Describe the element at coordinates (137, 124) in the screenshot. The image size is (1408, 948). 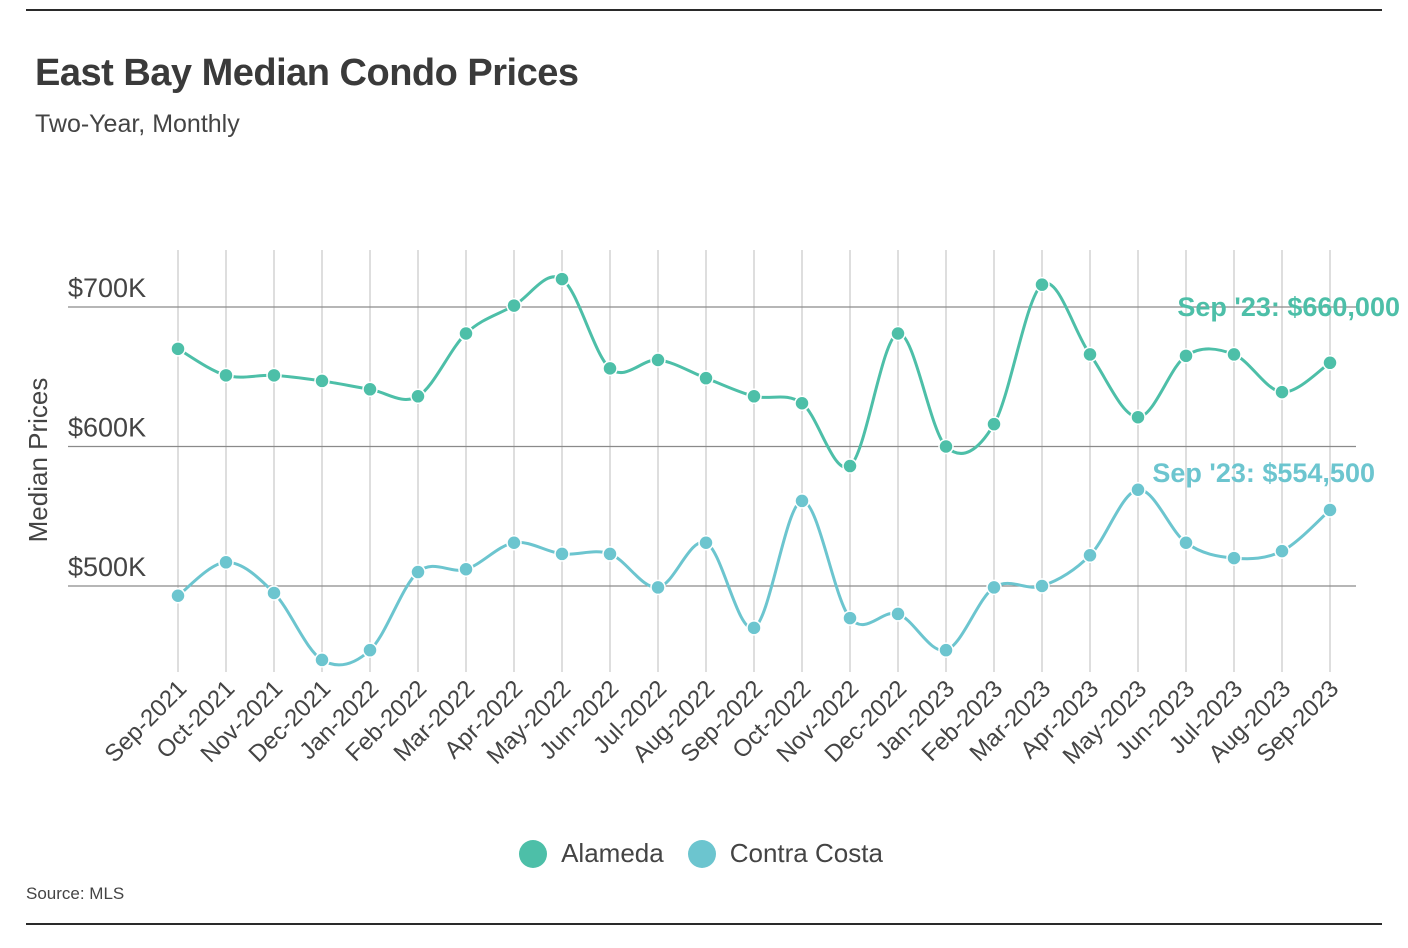
I see `chart-subtitle: Two-Year, Monthly` at that location.